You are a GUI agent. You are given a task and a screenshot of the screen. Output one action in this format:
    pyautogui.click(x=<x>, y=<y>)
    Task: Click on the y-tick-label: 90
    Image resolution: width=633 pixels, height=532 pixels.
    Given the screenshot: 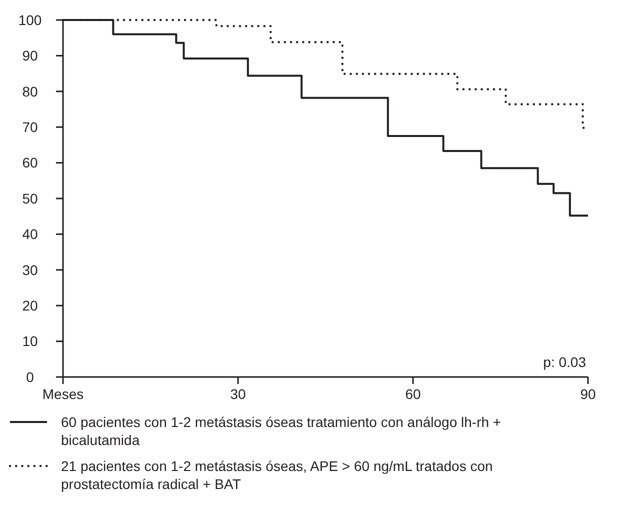 What is the action you would take?
    pyautogui.click(x=30, y=56)
    